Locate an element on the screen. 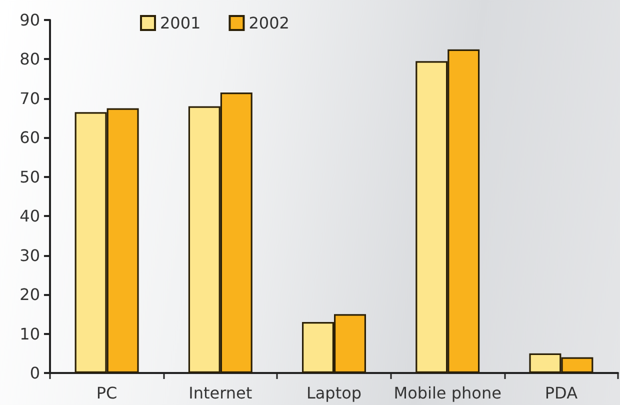 This screenshot has width=620, height=405. y-tick-label: 90 is located at coordinates (30, 20).